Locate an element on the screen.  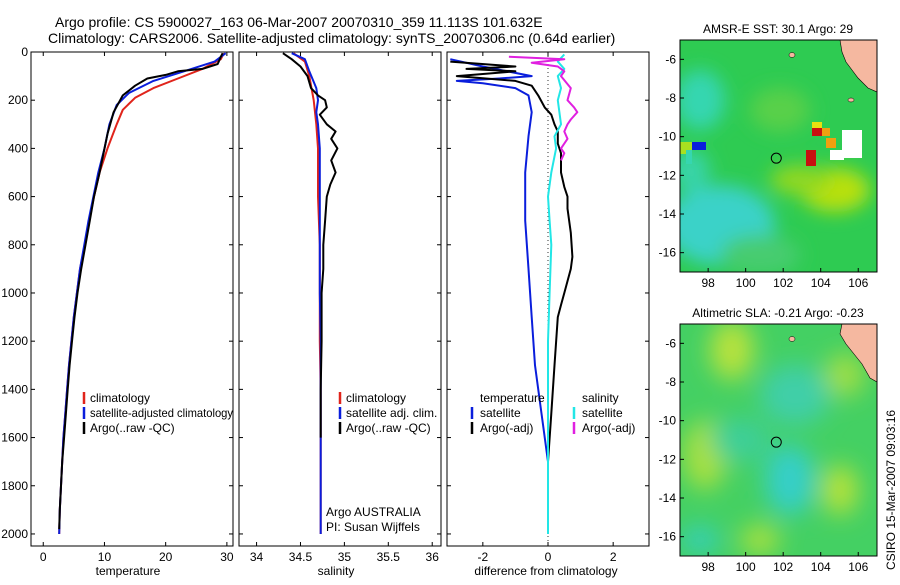
sst-map-frame is located at coordinates (778, 156).